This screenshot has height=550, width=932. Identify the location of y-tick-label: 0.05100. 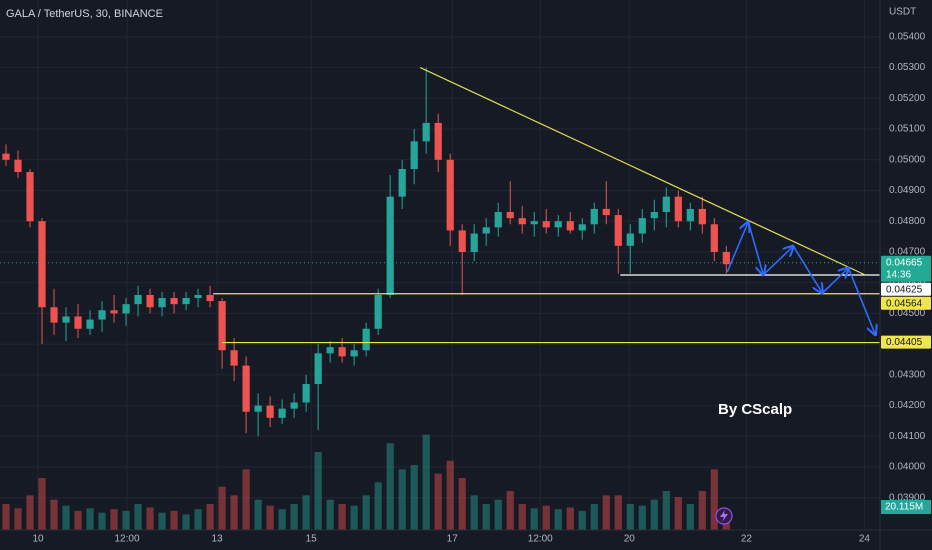
(907, 129).